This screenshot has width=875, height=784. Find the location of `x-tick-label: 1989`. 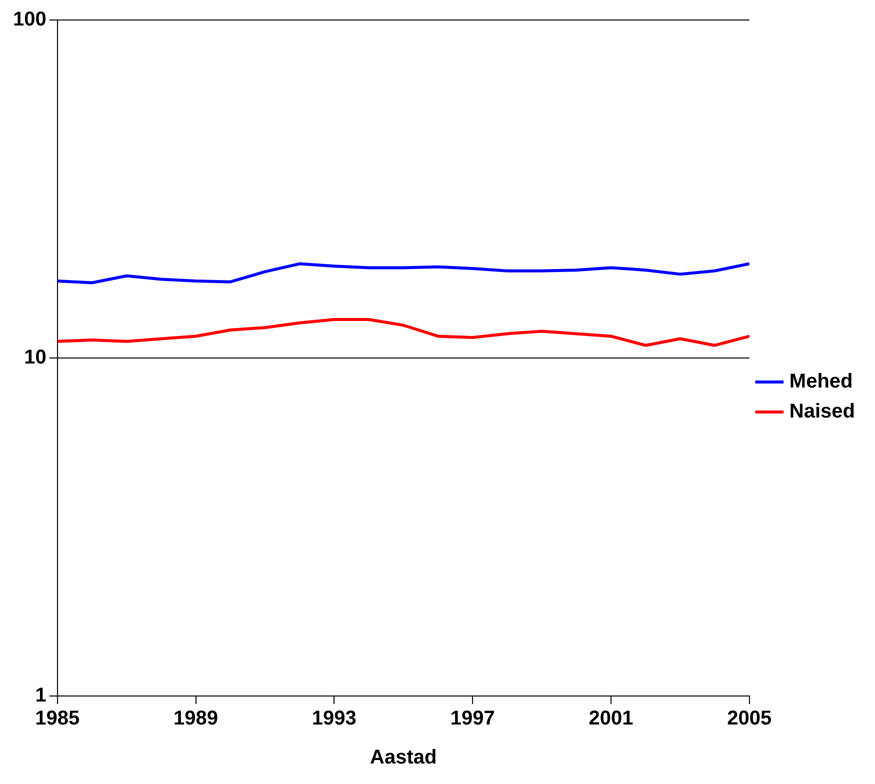

x-tick-label: 1989 is located at coordinates (196, 719).